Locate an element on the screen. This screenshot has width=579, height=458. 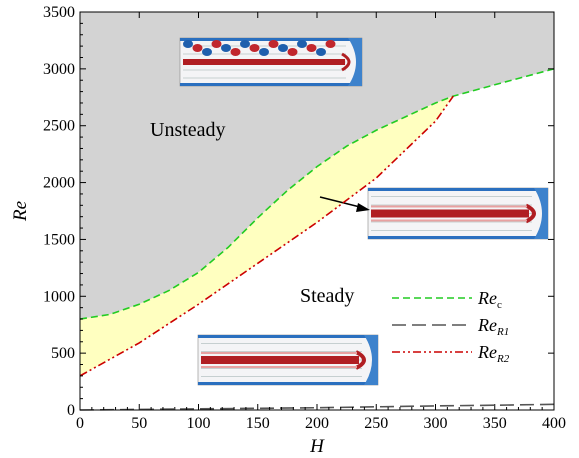
legend-label-subscript: R2 is located at coordinates (503, 359).